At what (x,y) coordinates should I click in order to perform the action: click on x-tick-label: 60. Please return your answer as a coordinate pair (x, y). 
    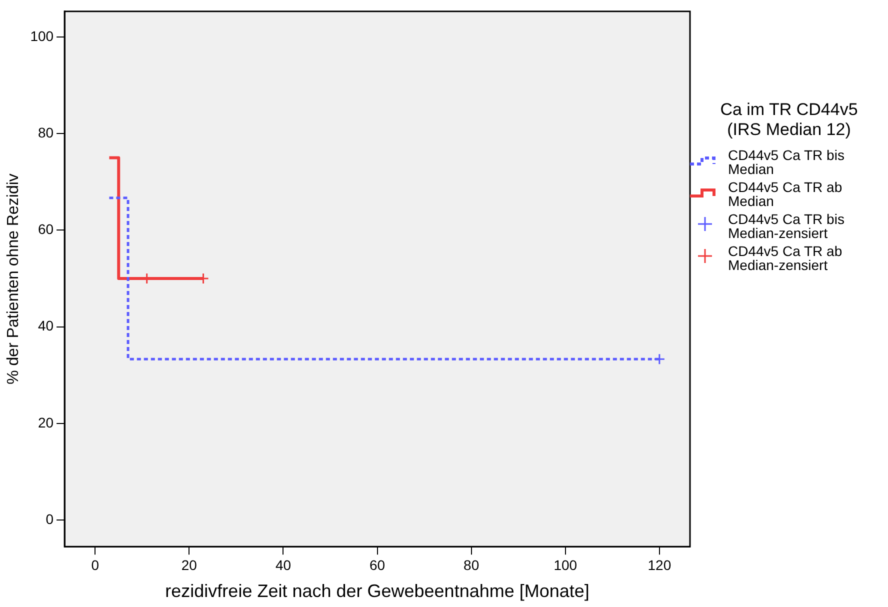
    Looking at the image, I should click on (377, 564).